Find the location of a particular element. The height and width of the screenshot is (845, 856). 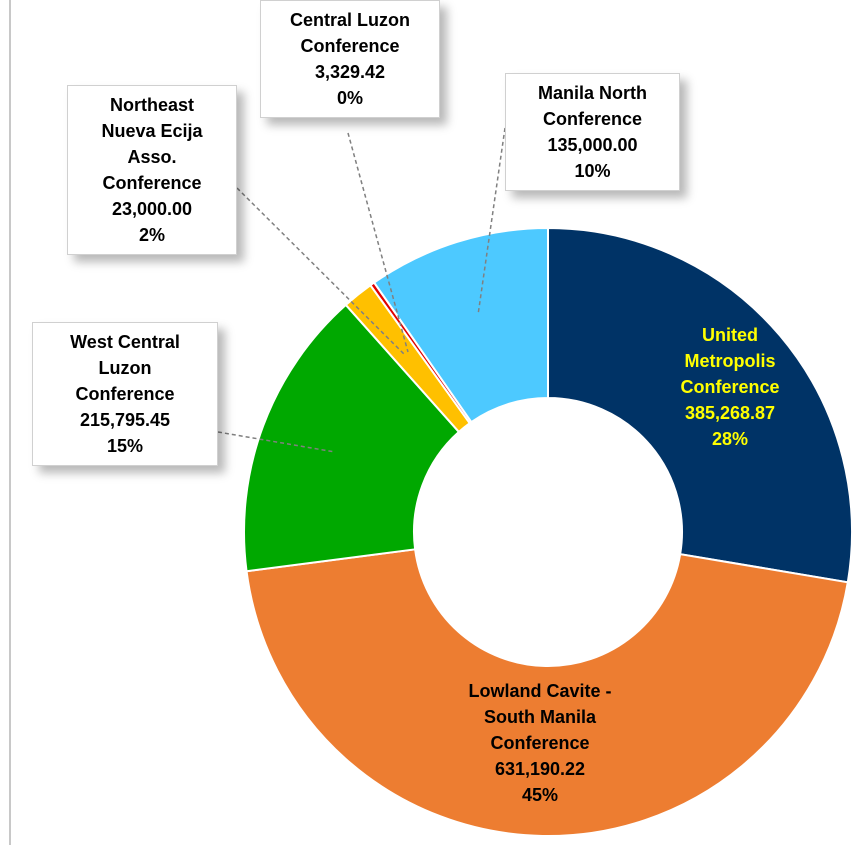

label-value: 631,190.22 is located at coordinates (540, 769).